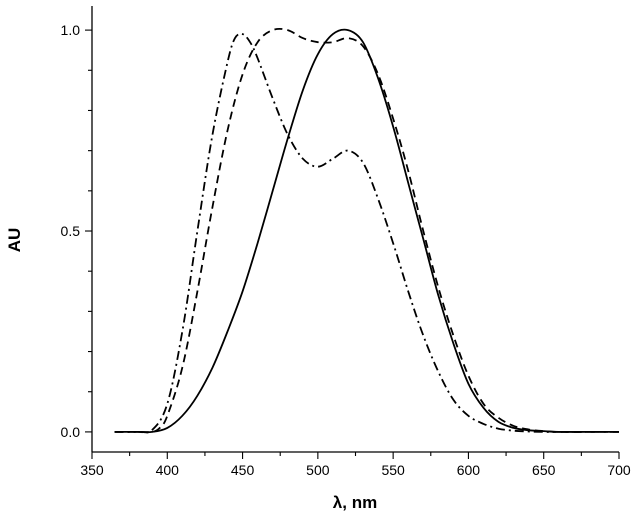 This screenshot has height=517, width=635. What do you see at coordinates (619, 470) in the screenshot?
I see `x-tick-label: 700` at bounding box center [619, 470].